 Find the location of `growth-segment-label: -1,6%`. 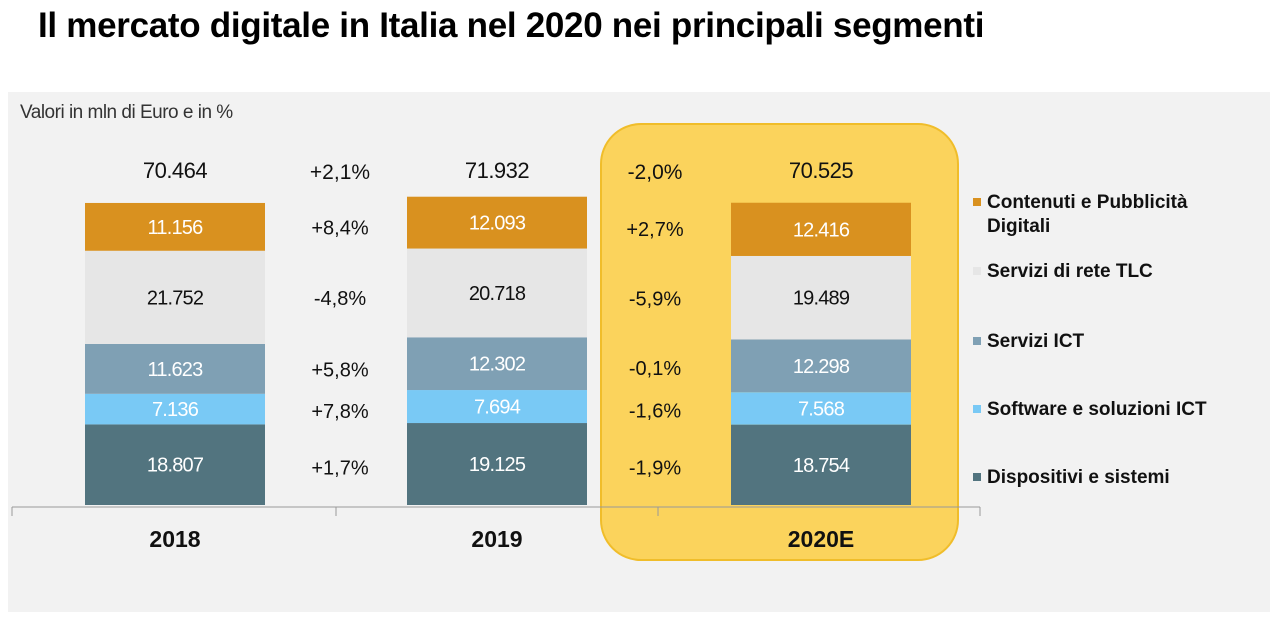

growth-segment-label: -1,6% is located at coordinates (655, 411).